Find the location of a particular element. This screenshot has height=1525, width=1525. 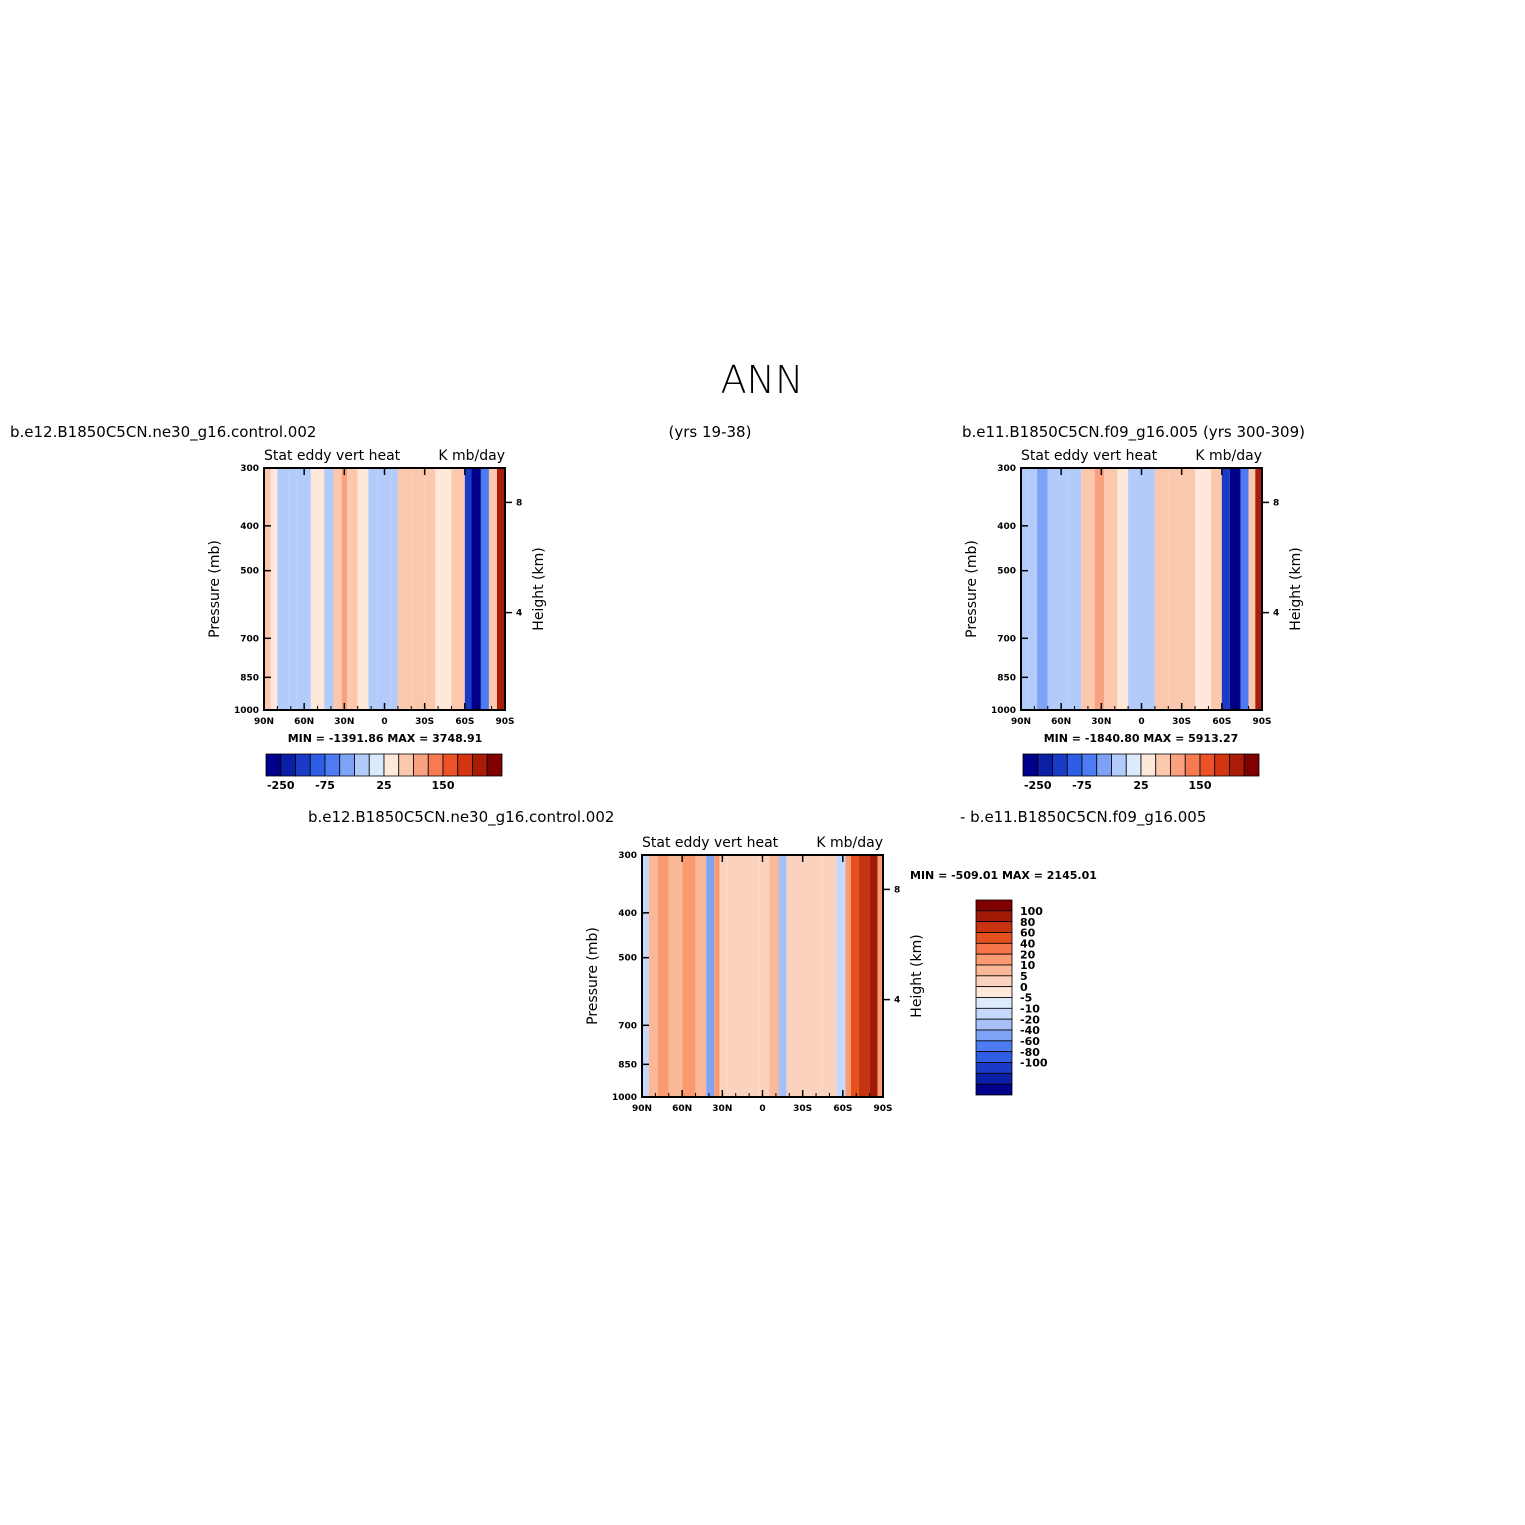

x-tick-label: 30N is located at coordinates (722, 1109).